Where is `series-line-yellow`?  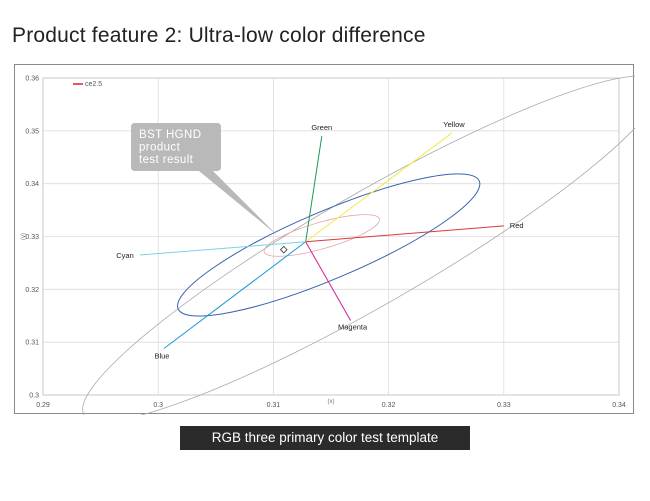
series-line-yellow is located at coordinates (379, 187).